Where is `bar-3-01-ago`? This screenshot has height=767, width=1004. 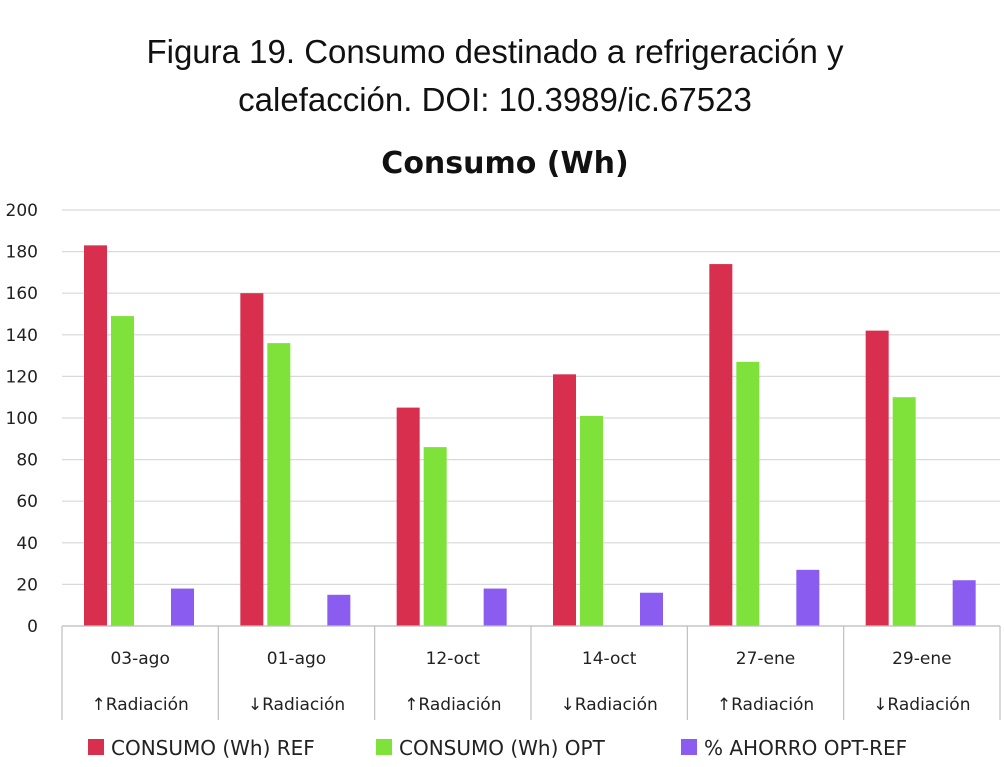 bar-3-01-ago is located at coordinates (339, 610).